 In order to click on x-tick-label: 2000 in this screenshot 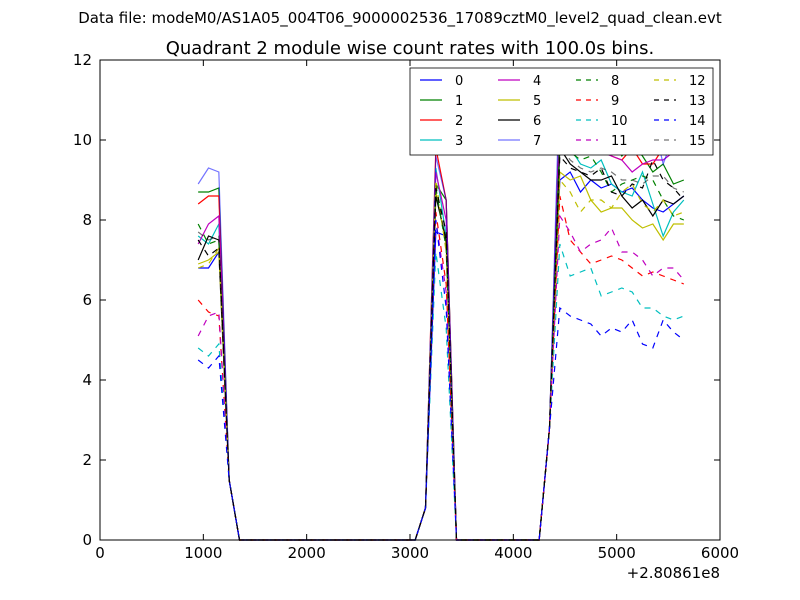, I will do `click(307, 553)`.